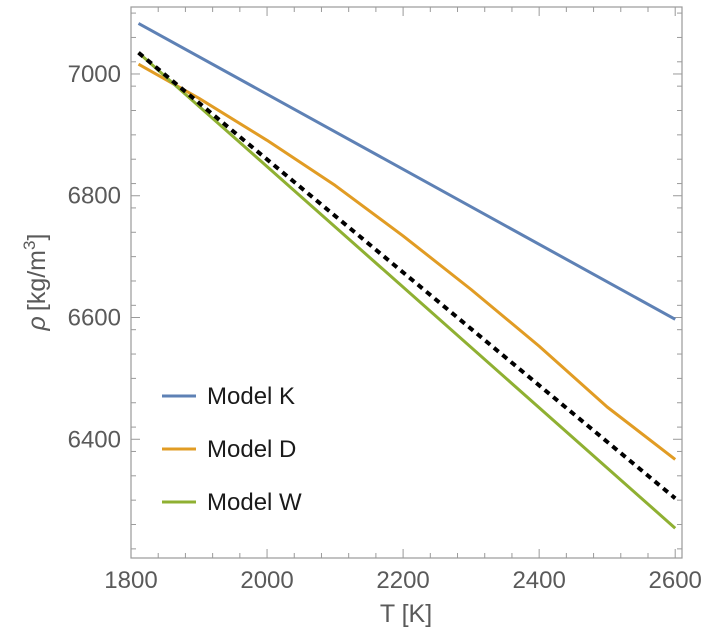  I want to click on y-tick-label: 6800, so click(94, 196).